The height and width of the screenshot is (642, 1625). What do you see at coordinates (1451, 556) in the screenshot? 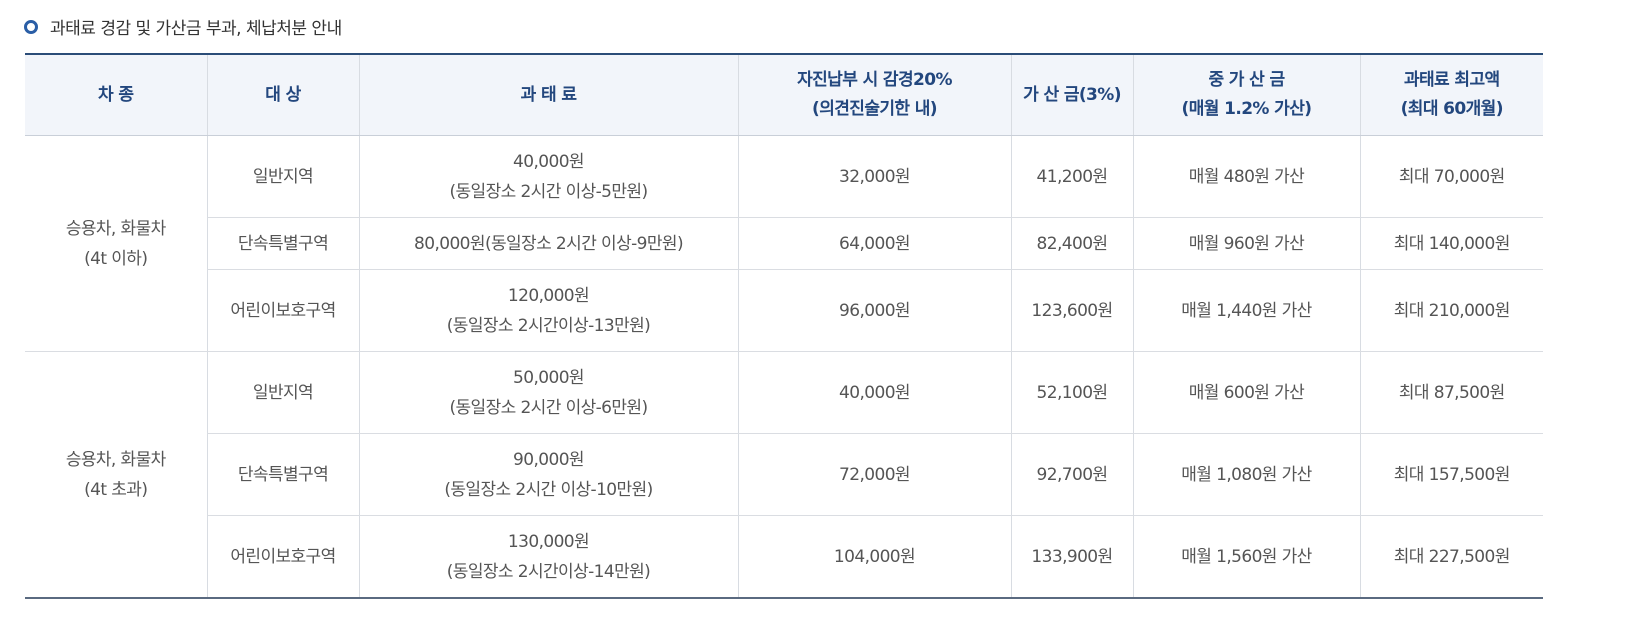
I see `max-fine-cell: 최대 227,500원` at bounding box center [1451, 556].